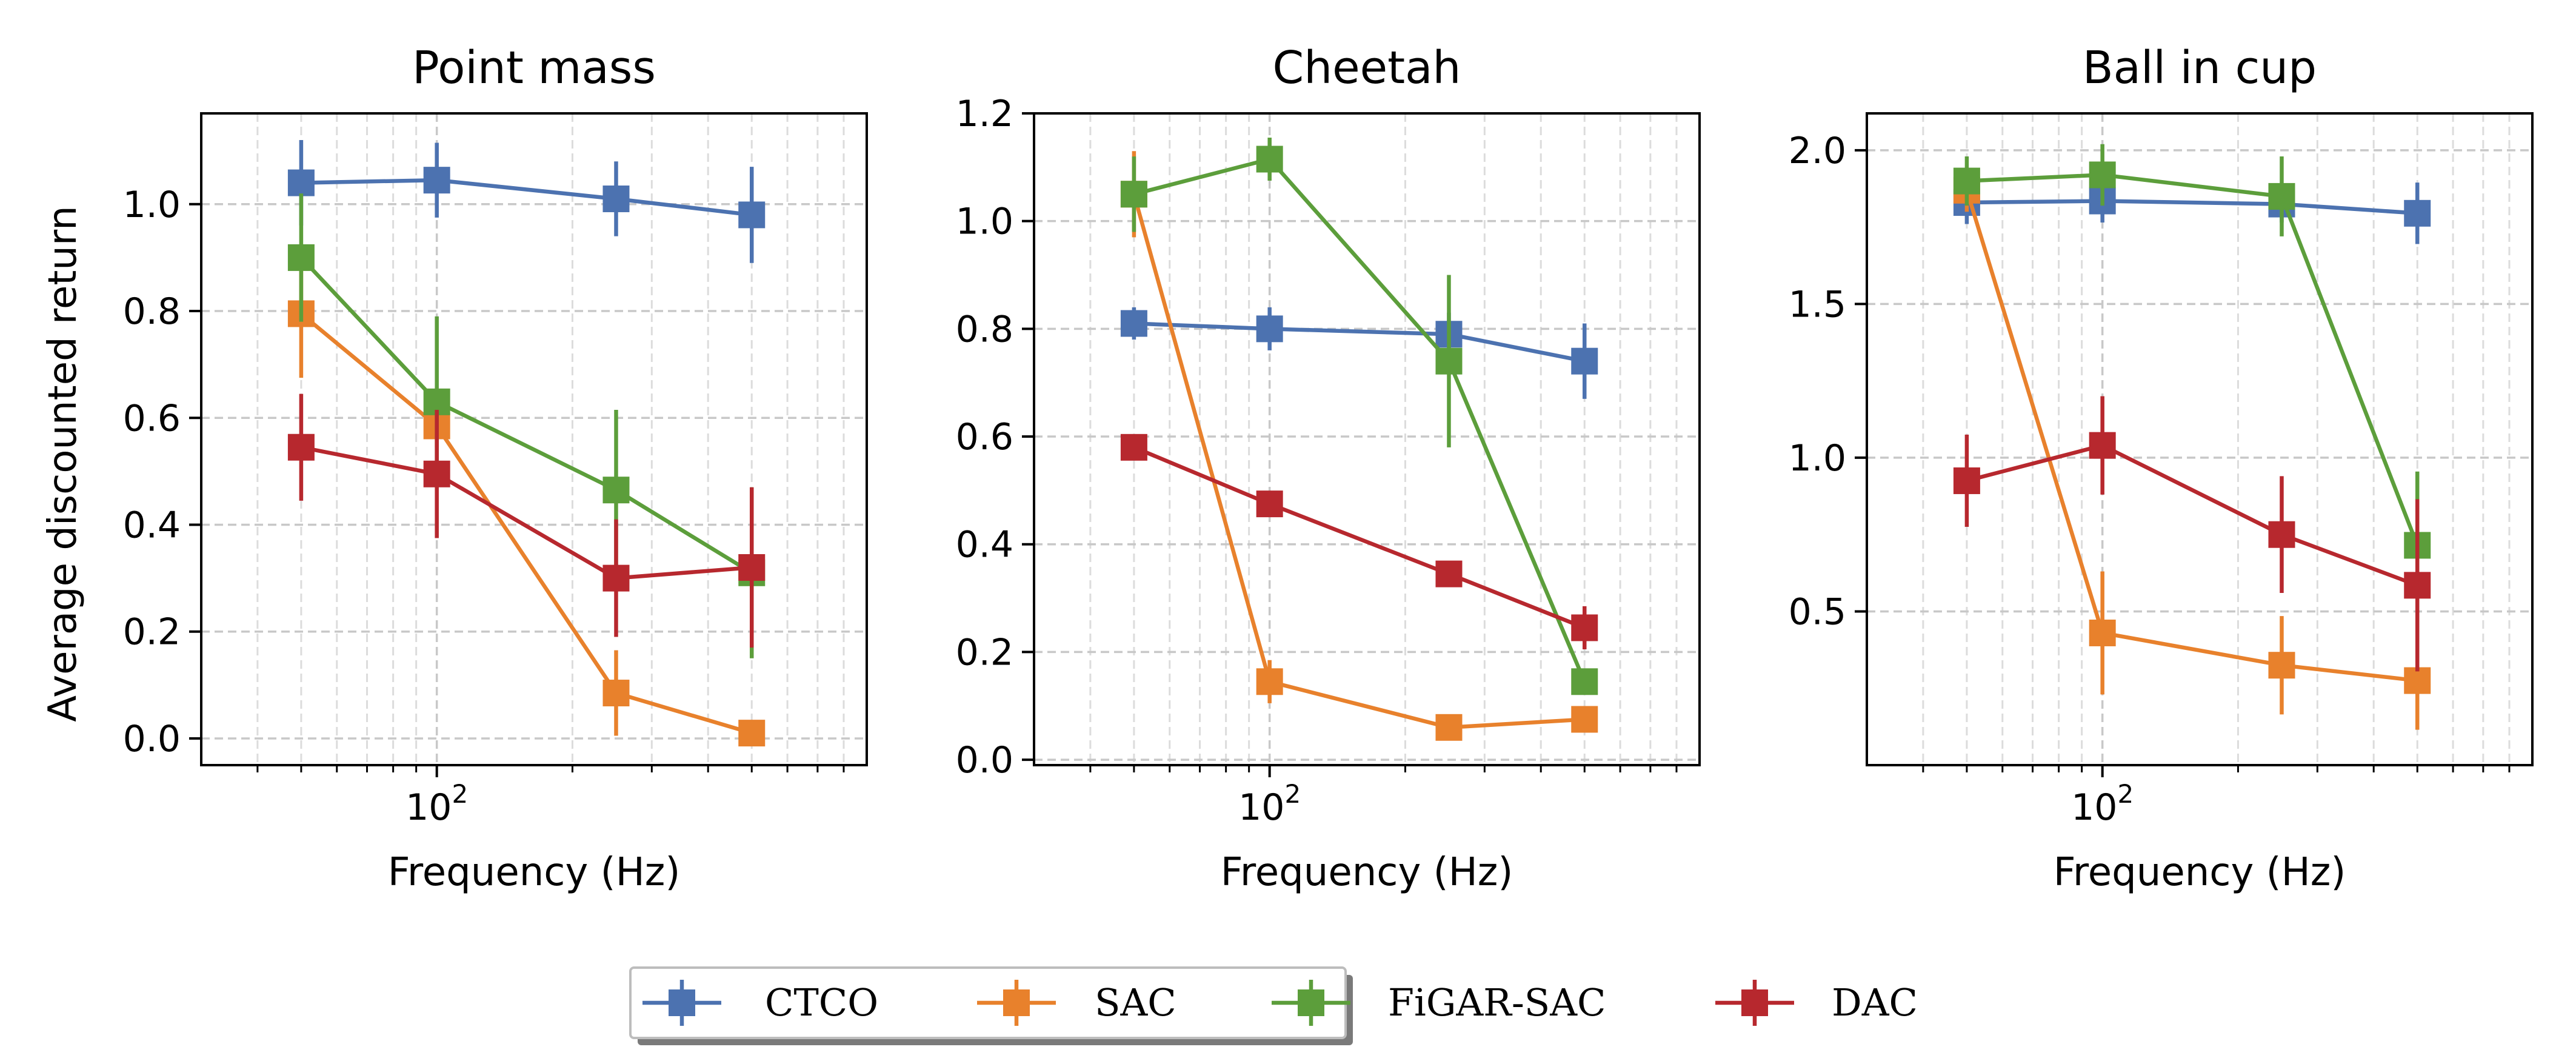 The width and height of the screenshot is (2576, 1061). What do you see at coordinates (1076, 1003) in the screenshot?
I see `legend-entry-sac: SAC` at bounding box center [1076, 1003].